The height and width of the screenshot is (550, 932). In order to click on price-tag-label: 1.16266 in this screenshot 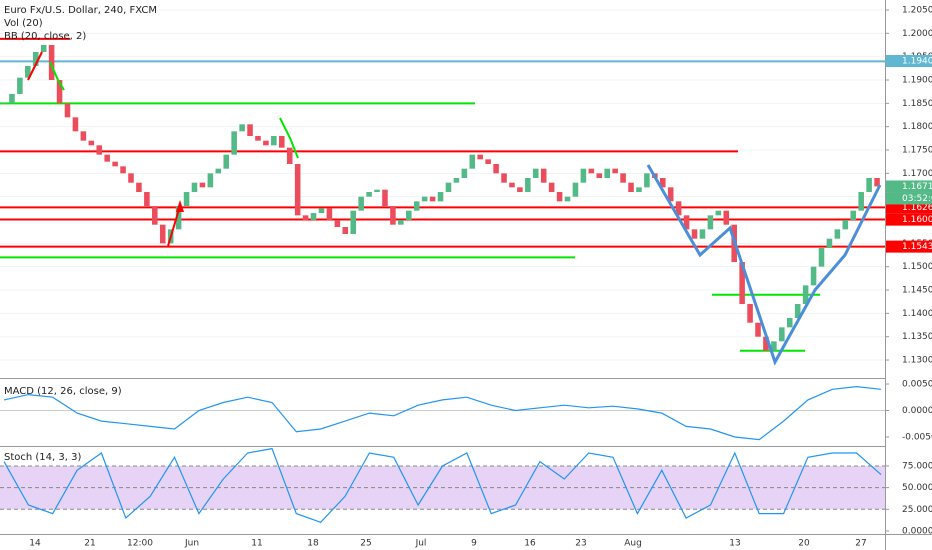, I will do `click(917, 208)`.